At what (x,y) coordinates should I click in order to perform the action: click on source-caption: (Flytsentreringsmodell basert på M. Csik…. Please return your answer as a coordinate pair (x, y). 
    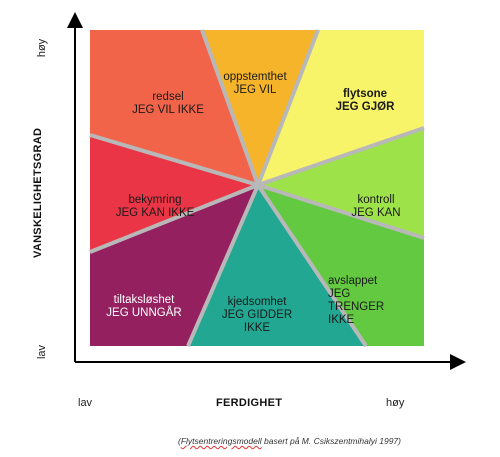
    Looking at the image, I should click on (289, 441).